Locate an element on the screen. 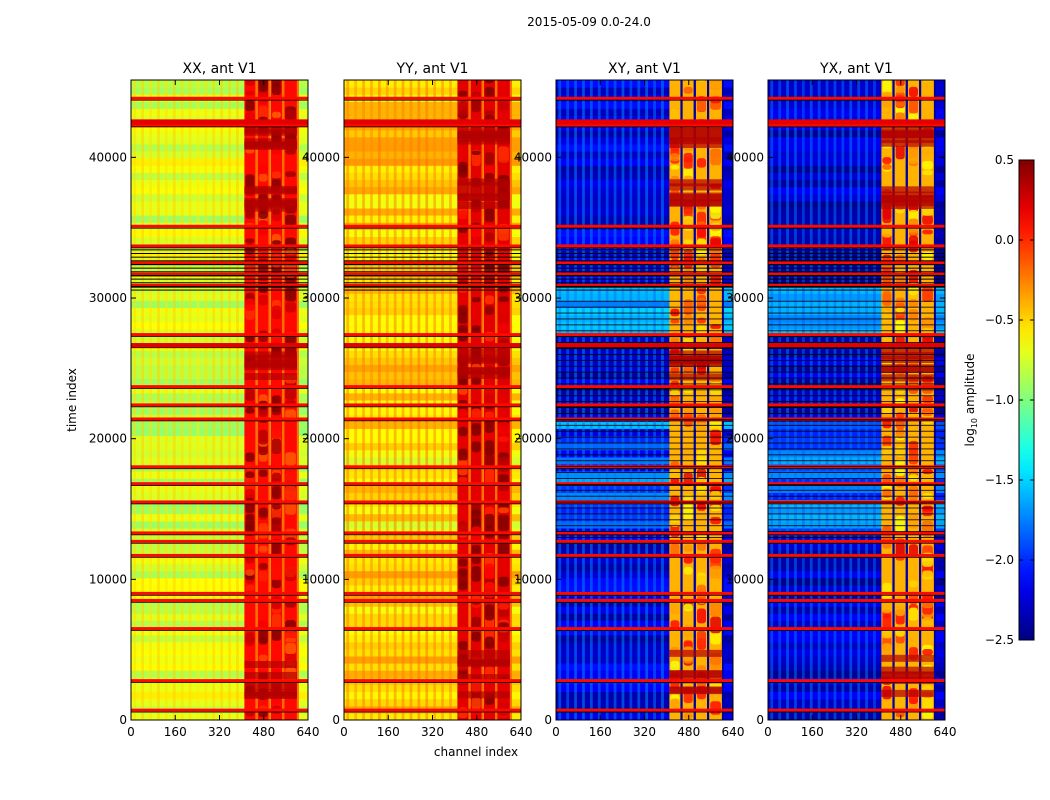 The width and height of the screenshot is (1050, 800). y-tick-label: 30000 is located at coordinates (745, 298).